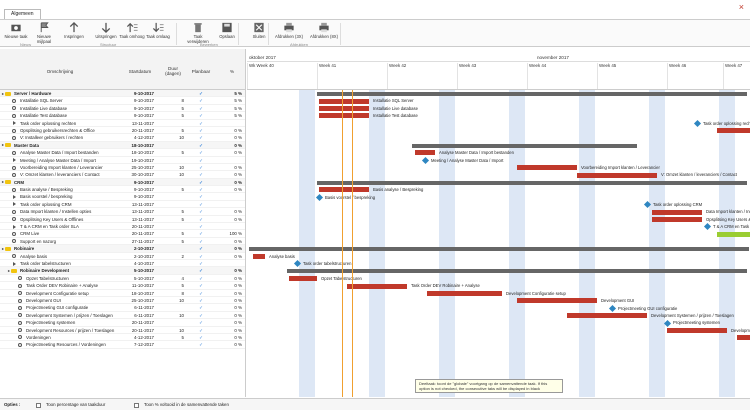  I want to click on outdent-button: Uitspringen, so click(106, 30).